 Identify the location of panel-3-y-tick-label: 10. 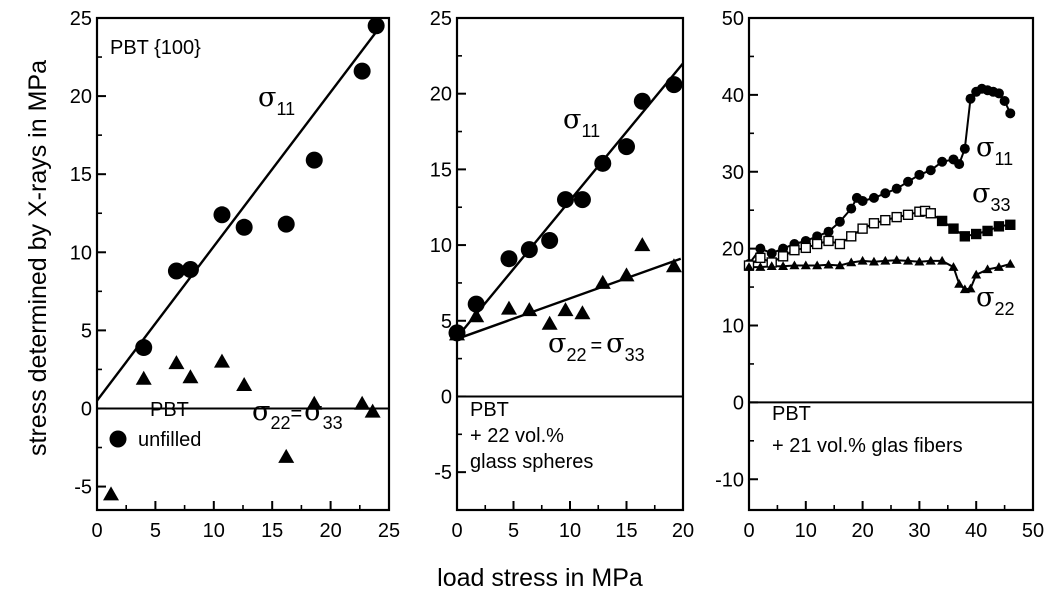
(733, 327).